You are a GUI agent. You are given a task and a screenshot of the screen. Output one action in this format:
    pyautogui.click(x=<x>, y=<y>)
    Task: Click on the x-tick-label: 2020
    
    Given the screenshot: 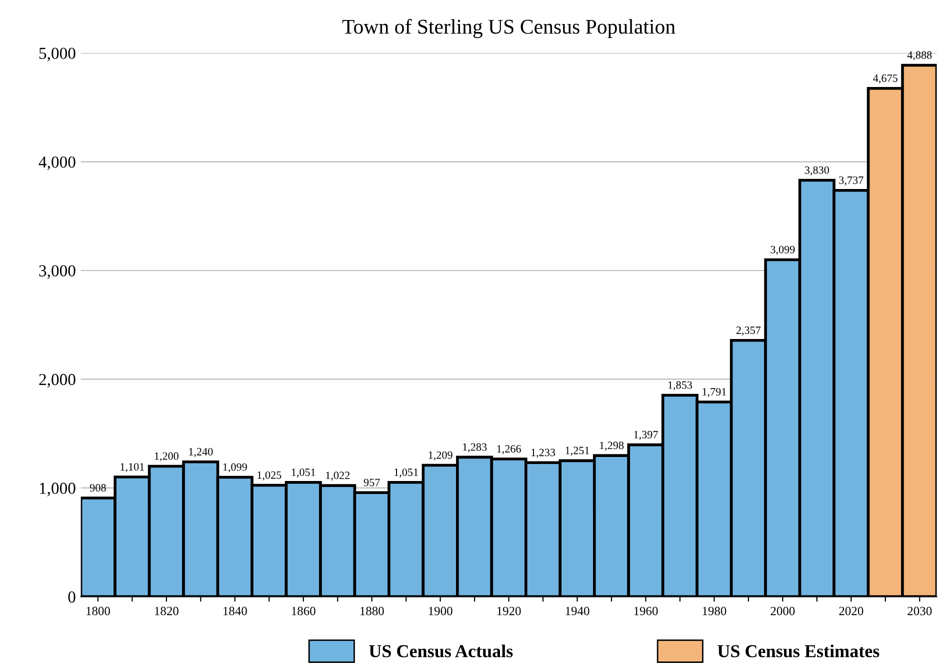 What is the action you would take?
    pyautogui.click(x=851, y=611)
    